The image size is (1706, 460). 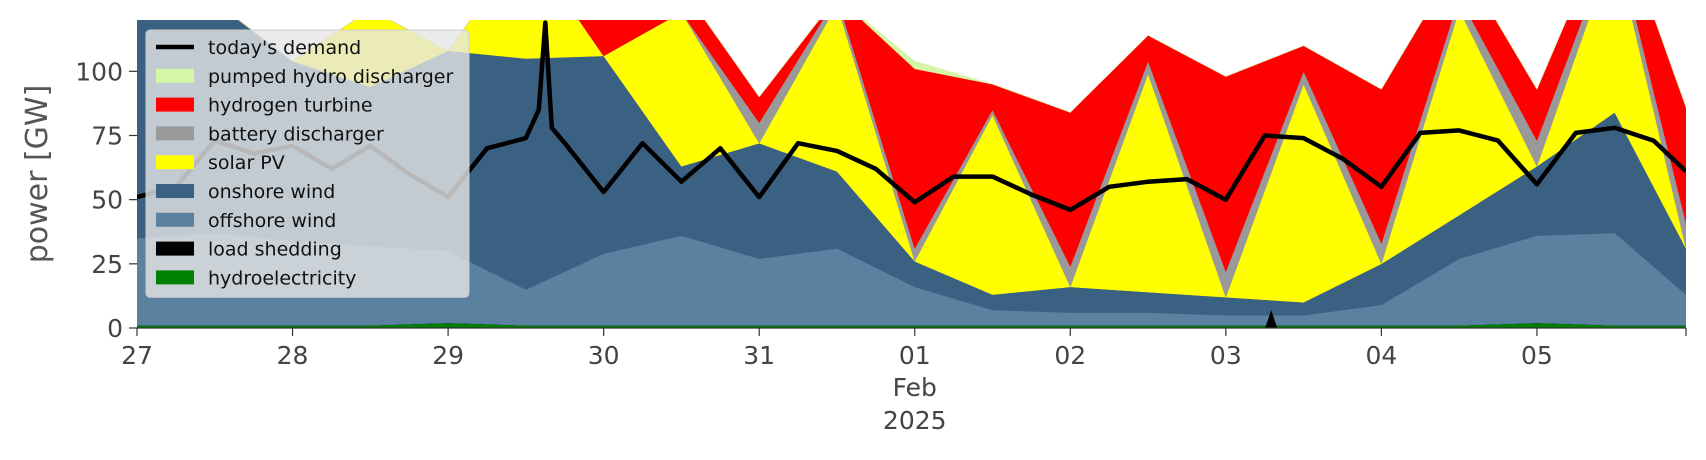 What do you see at coordinates (330, 77) in the screenshot?
I see `legend-label-pumped-hydro-discharger: pumped hydro discharger` at bounding box center [330, 77].